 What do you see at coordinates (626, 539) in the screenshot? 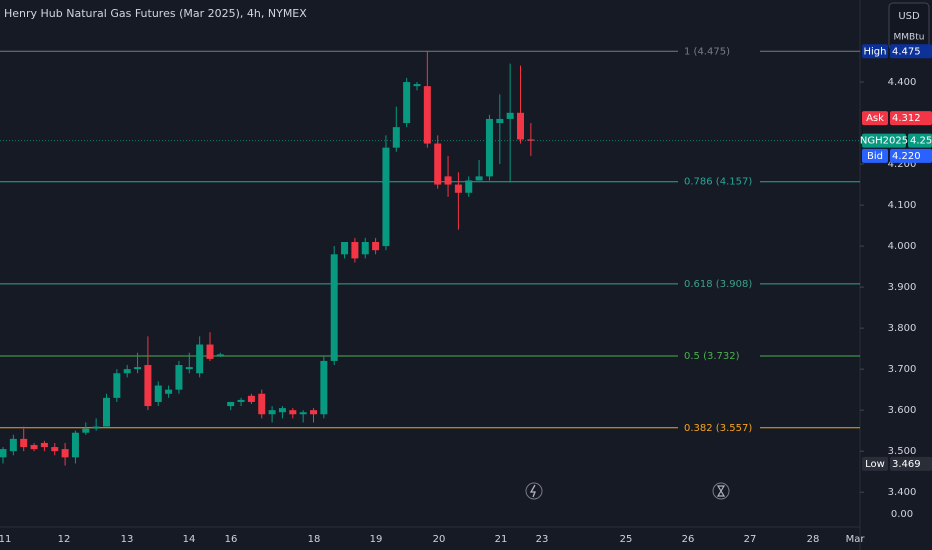
I see `x-tick-label: 25` at bounding box center [626, 539].